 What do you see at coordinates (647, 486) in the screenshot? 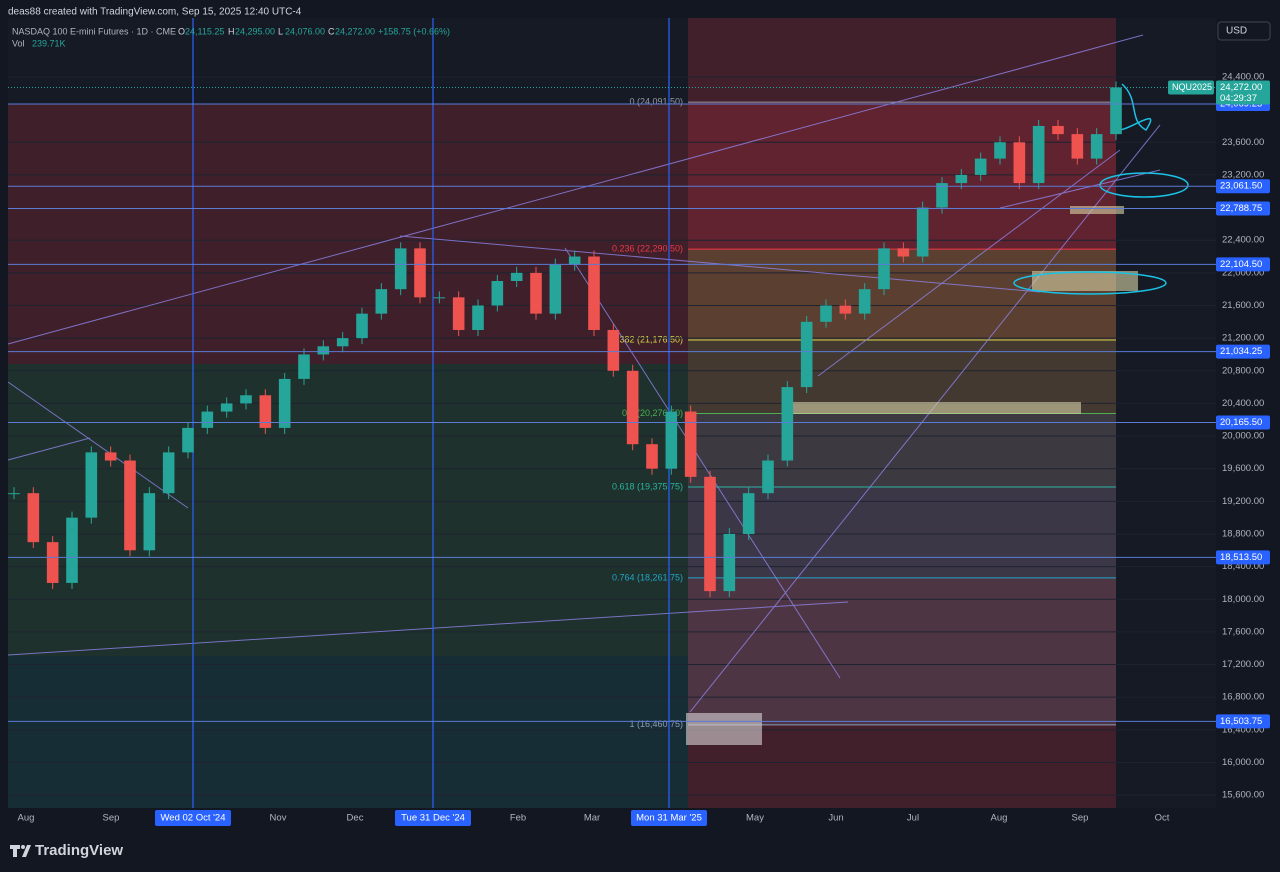
I see `fib-label: 0.618 (19,375.75)` at bounding box center [647, 486].